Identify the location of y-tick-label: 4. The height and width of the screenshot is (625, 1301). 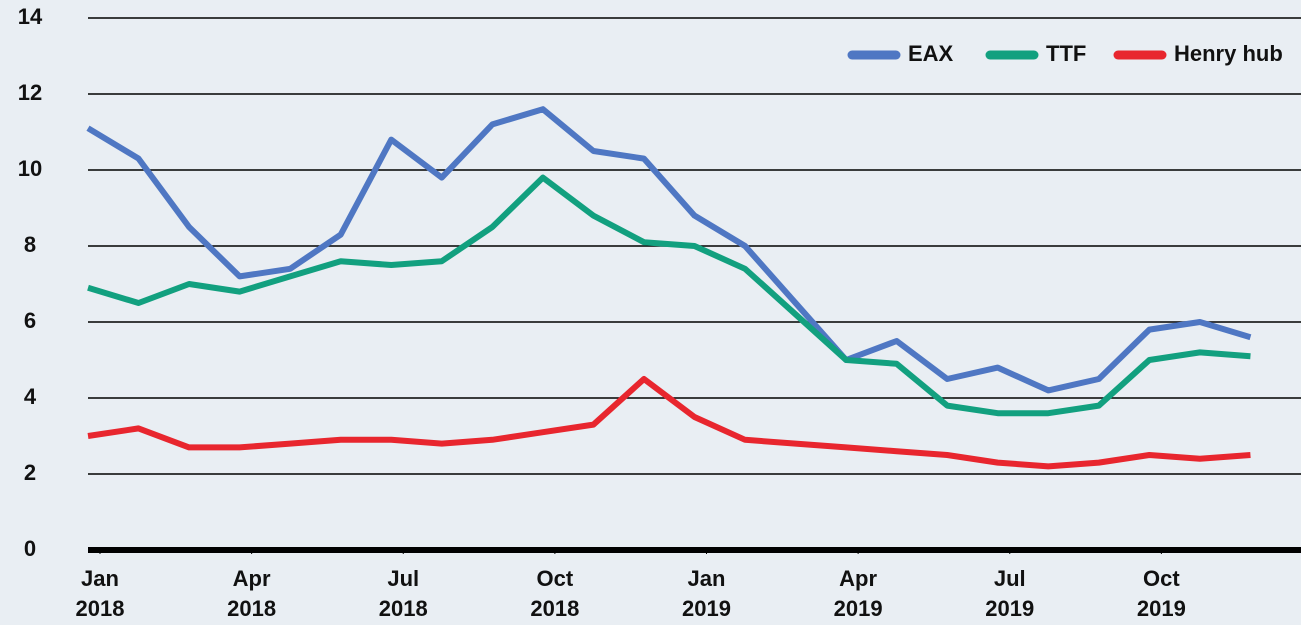
(30, 396).